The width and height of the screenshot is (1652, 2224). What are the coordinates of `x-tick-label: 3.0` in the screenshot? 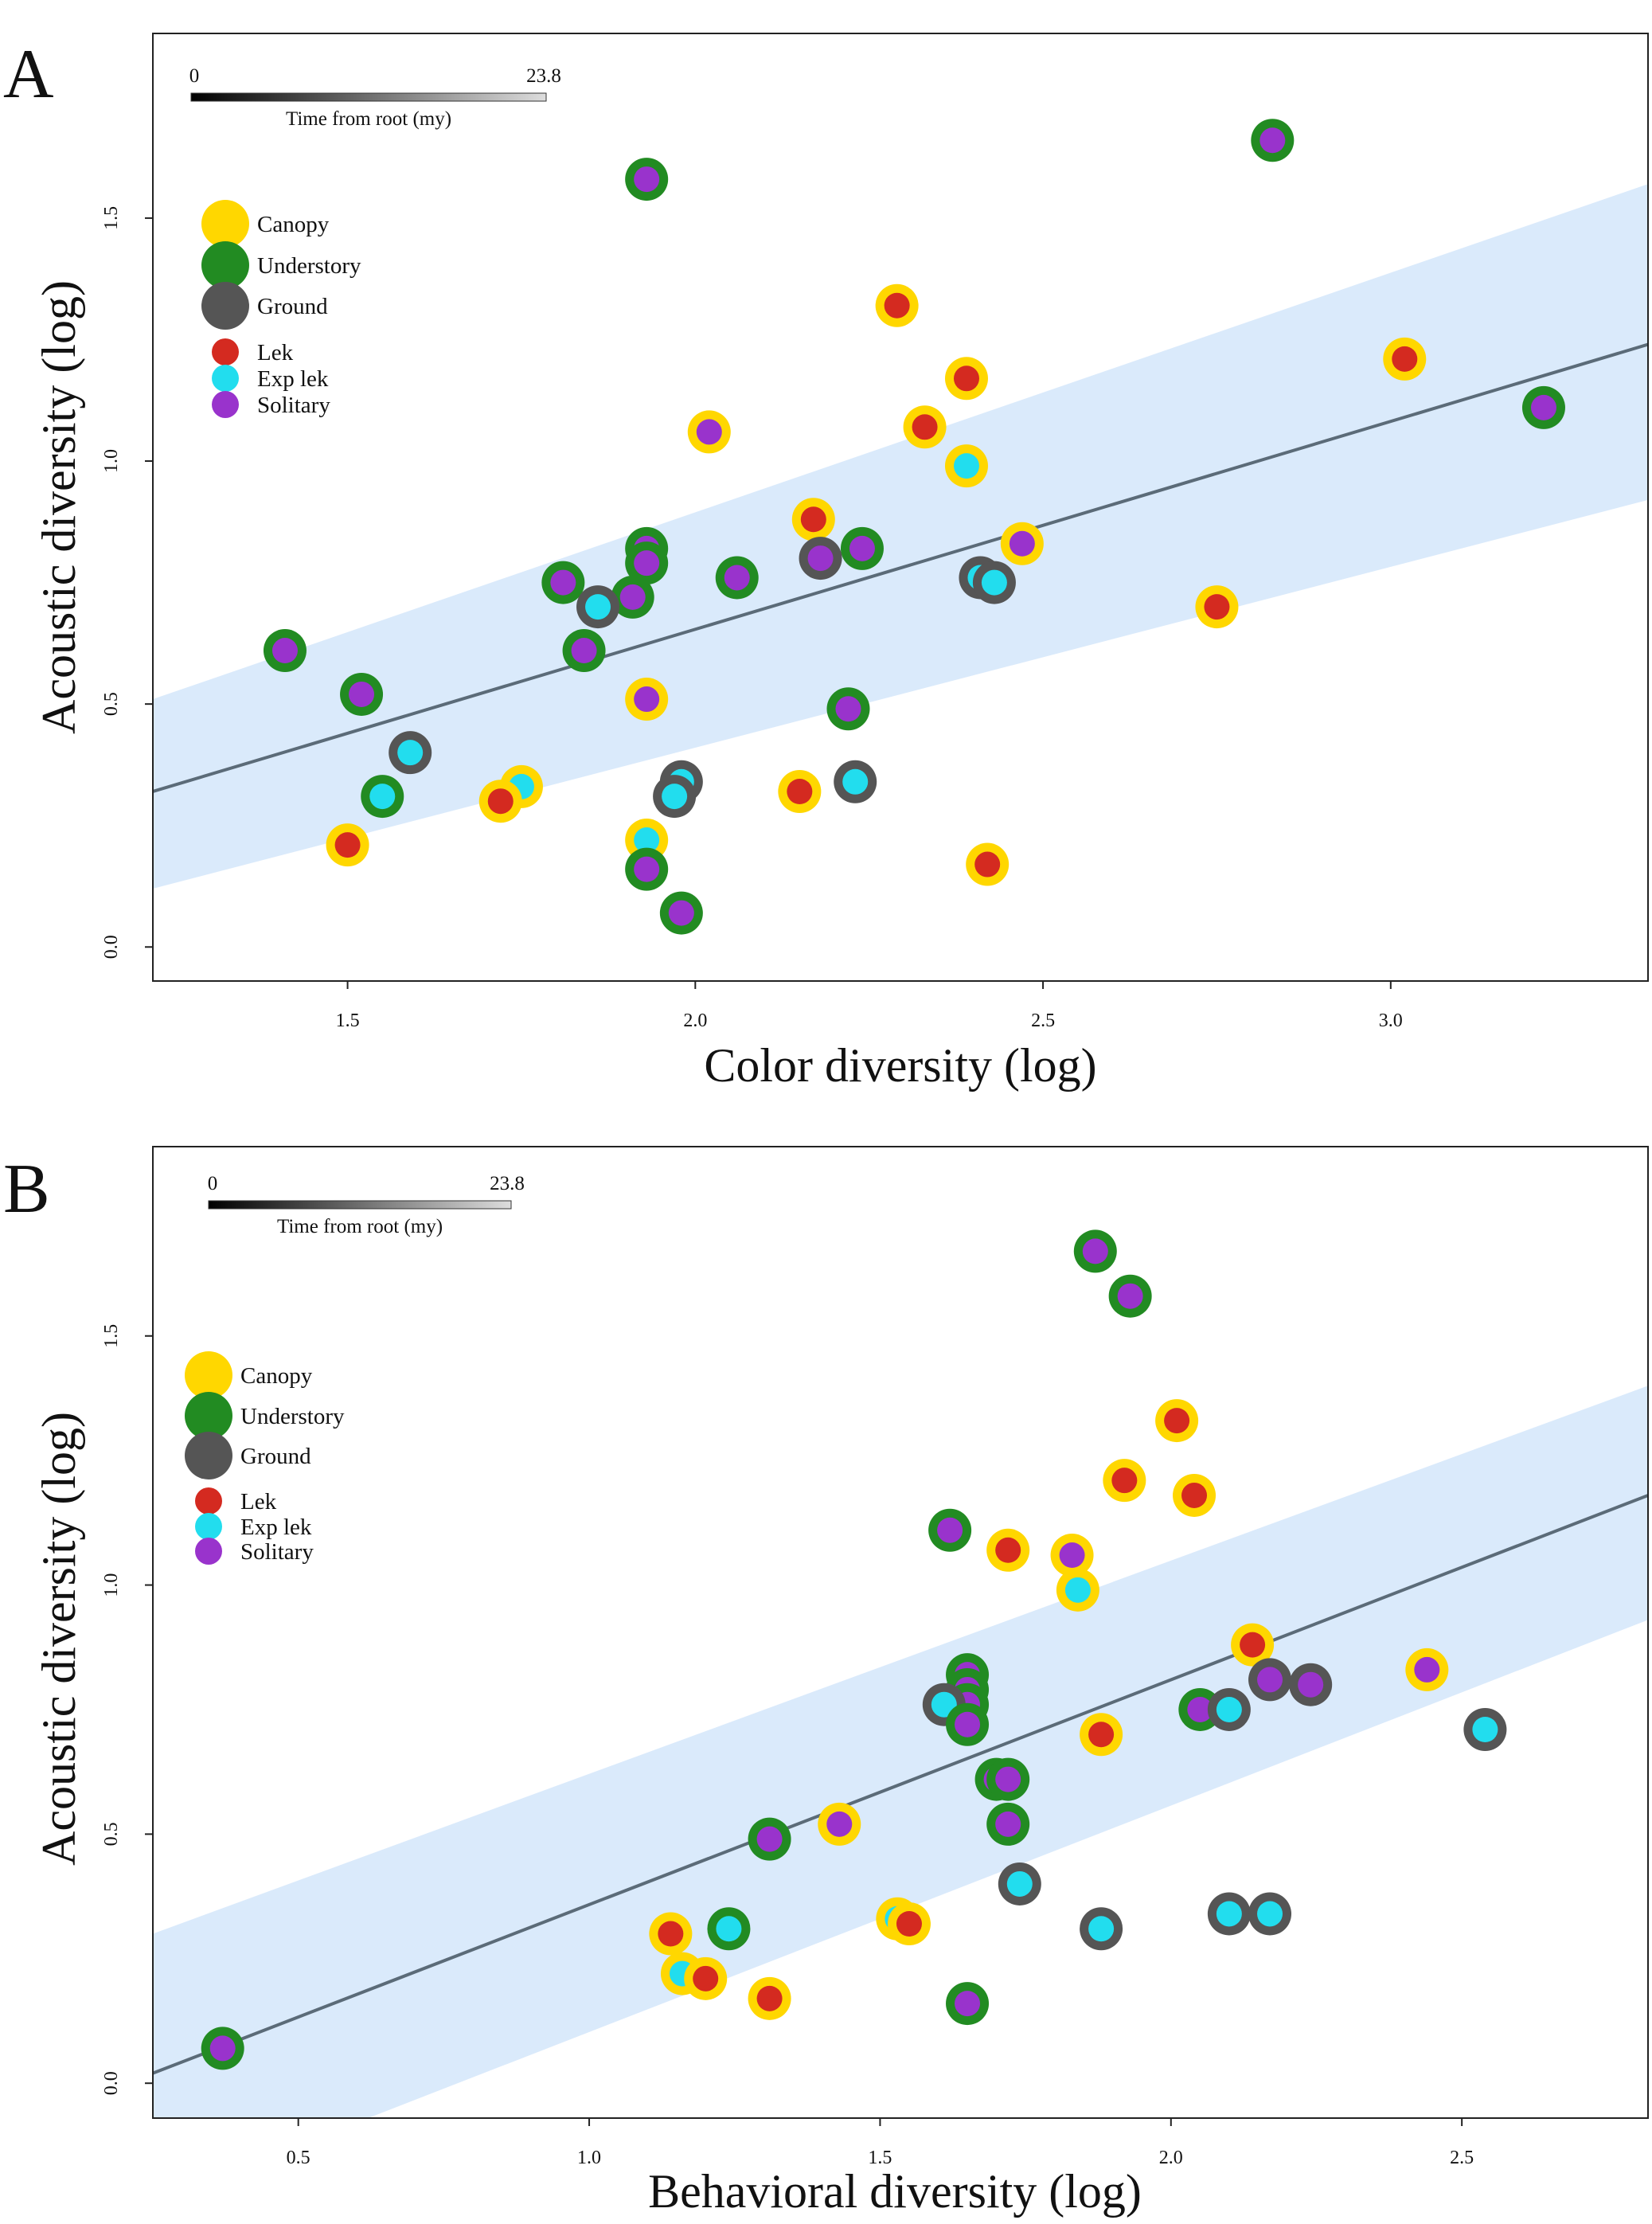 It's located at (1391, 1020).